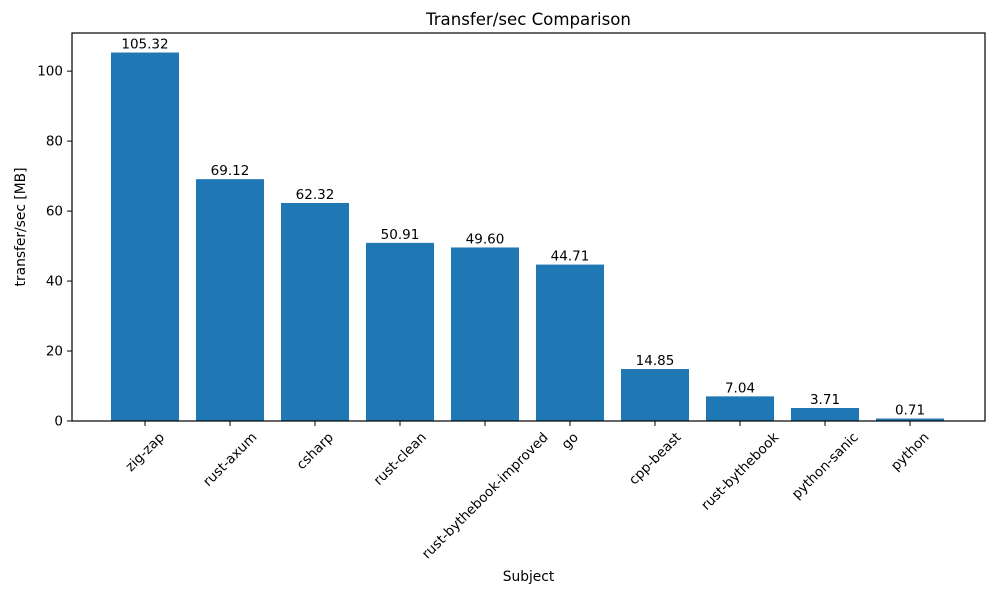  What do you see at coordinates (825, 466) in the screenshot?
I see `x-tick-label: python-sanic` at bounding box center [825, 466].